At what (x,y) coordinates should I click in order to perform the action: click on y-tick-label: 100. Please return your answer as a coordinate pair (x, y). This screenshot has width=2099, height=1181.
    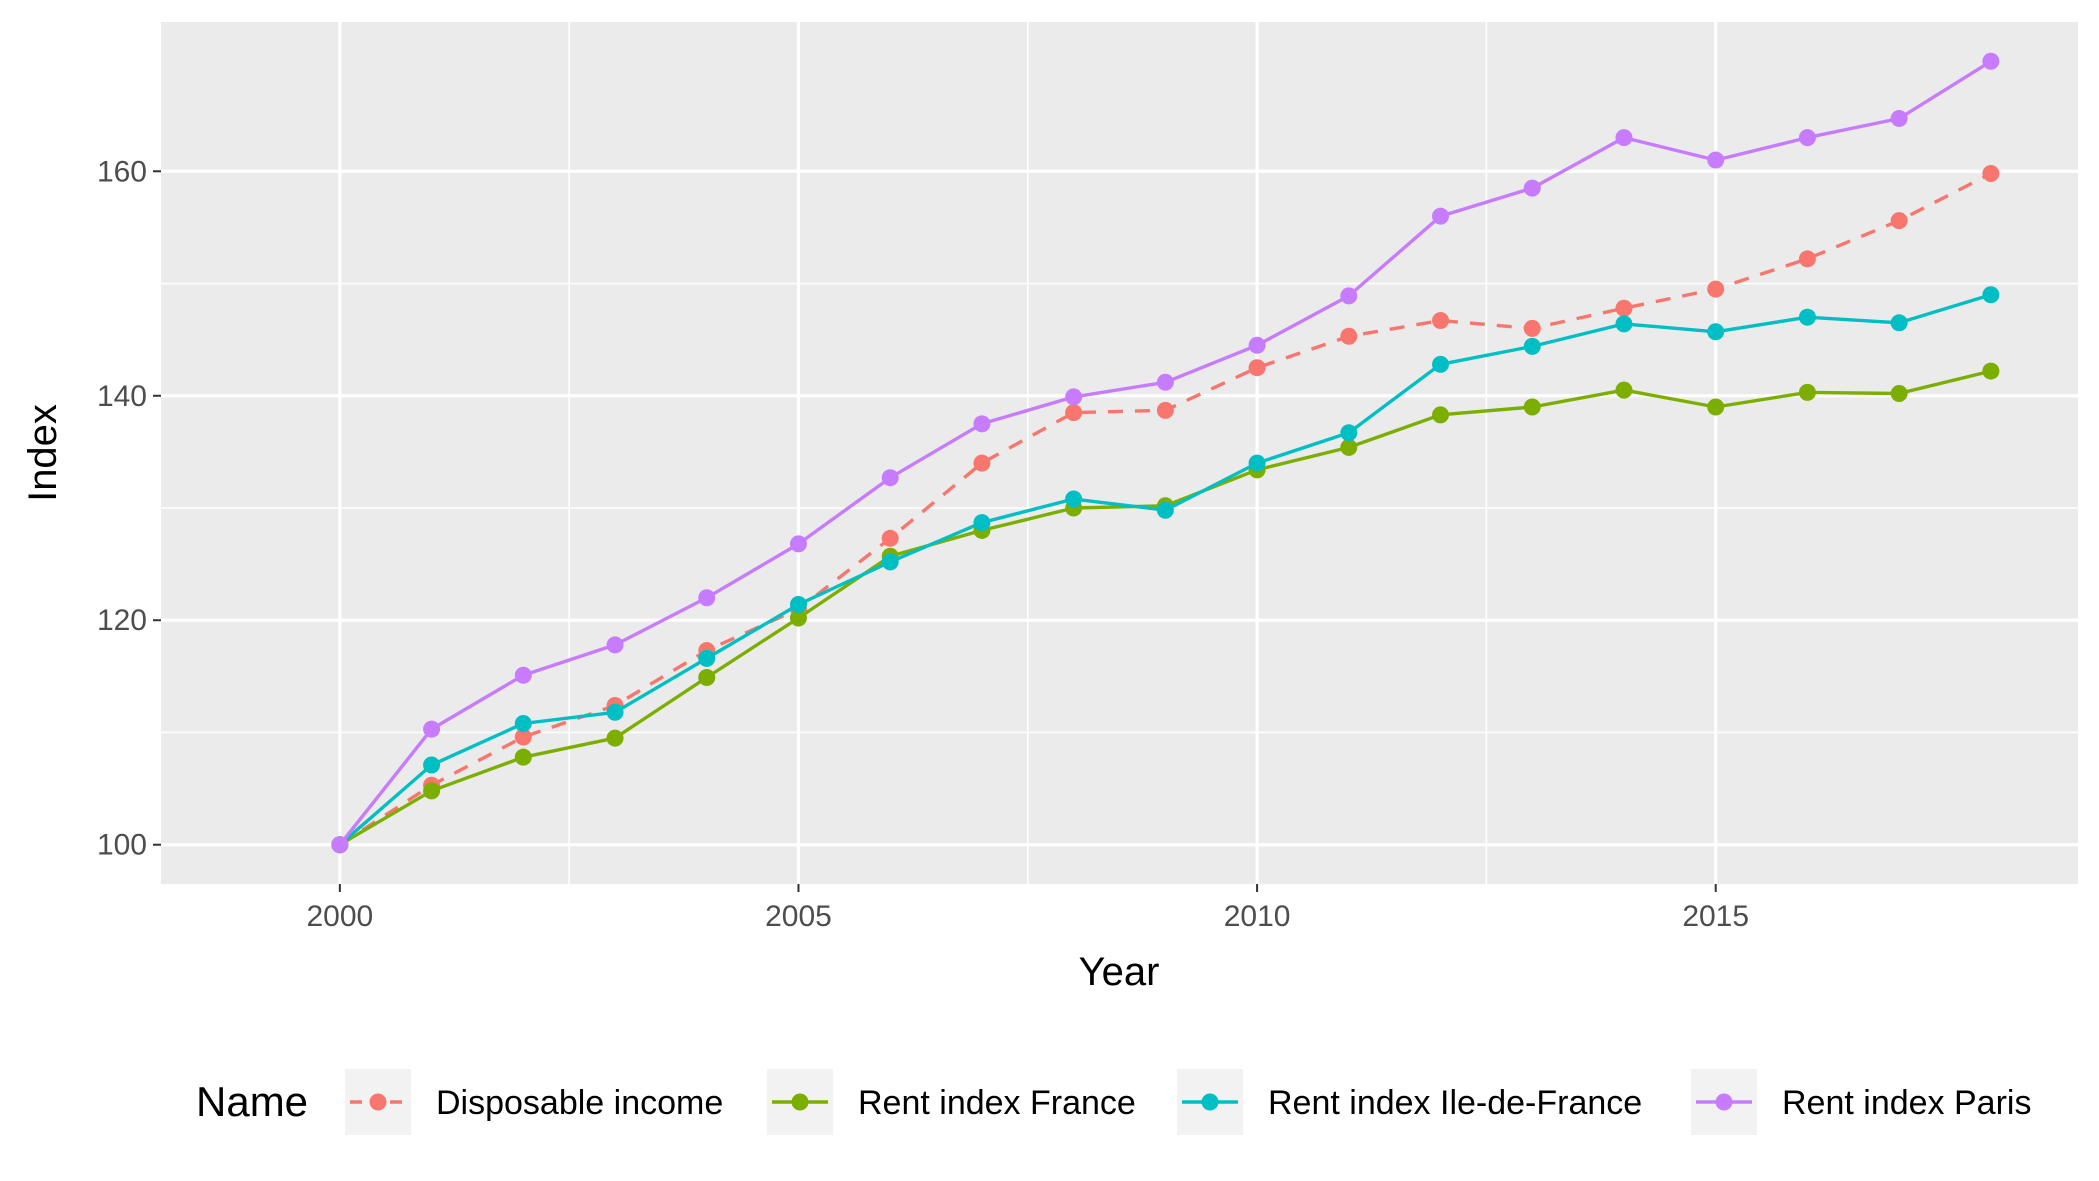
    Looking at the image, I should click on (122, 845).